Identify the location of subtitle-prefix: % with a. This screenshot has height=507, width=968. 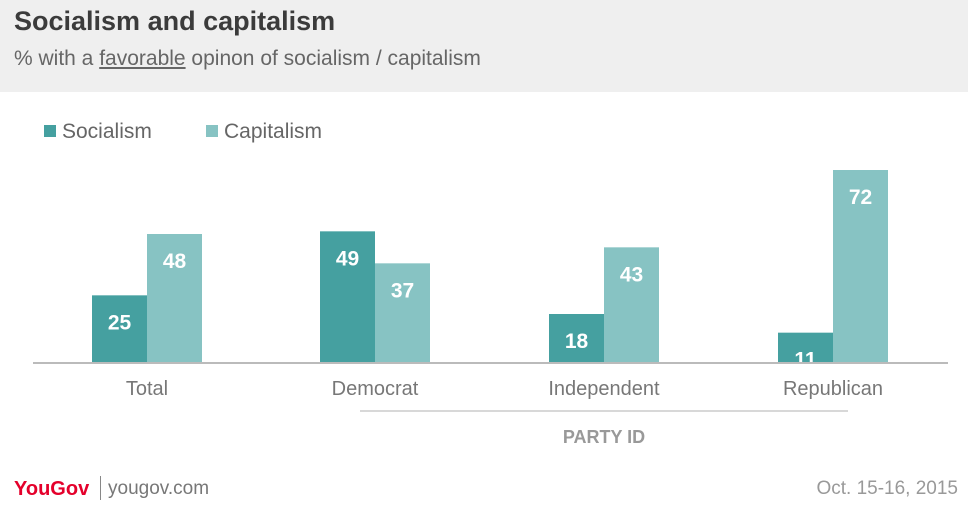
(57, 58).